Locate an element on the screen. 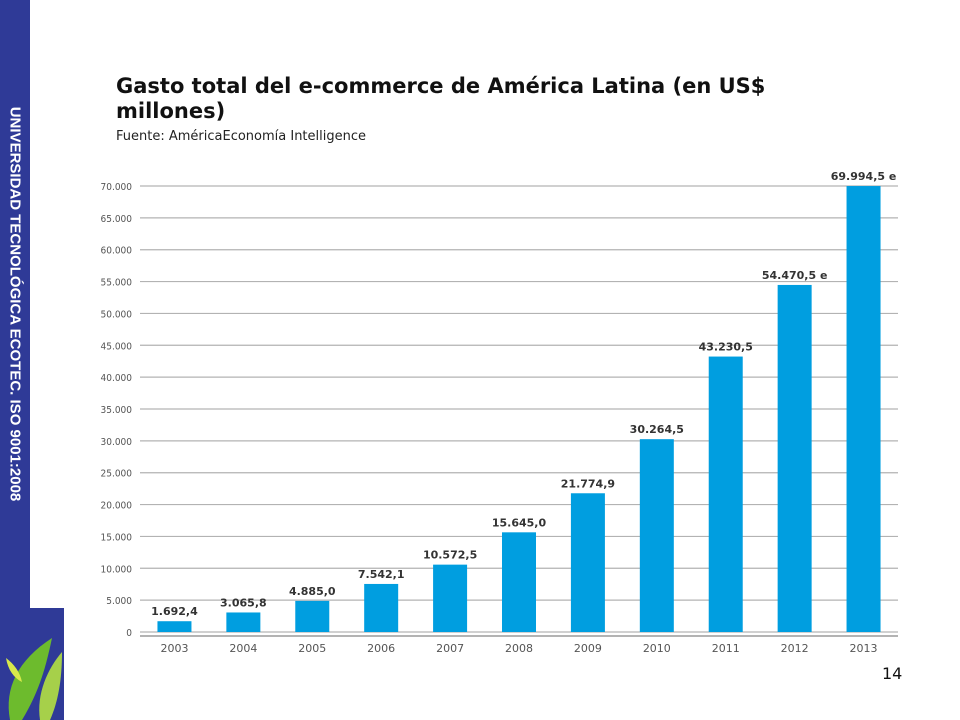 The height and width of the screenshot is (720, 960). y-tick-label: 25.000 is located at coordinates (117, 474).